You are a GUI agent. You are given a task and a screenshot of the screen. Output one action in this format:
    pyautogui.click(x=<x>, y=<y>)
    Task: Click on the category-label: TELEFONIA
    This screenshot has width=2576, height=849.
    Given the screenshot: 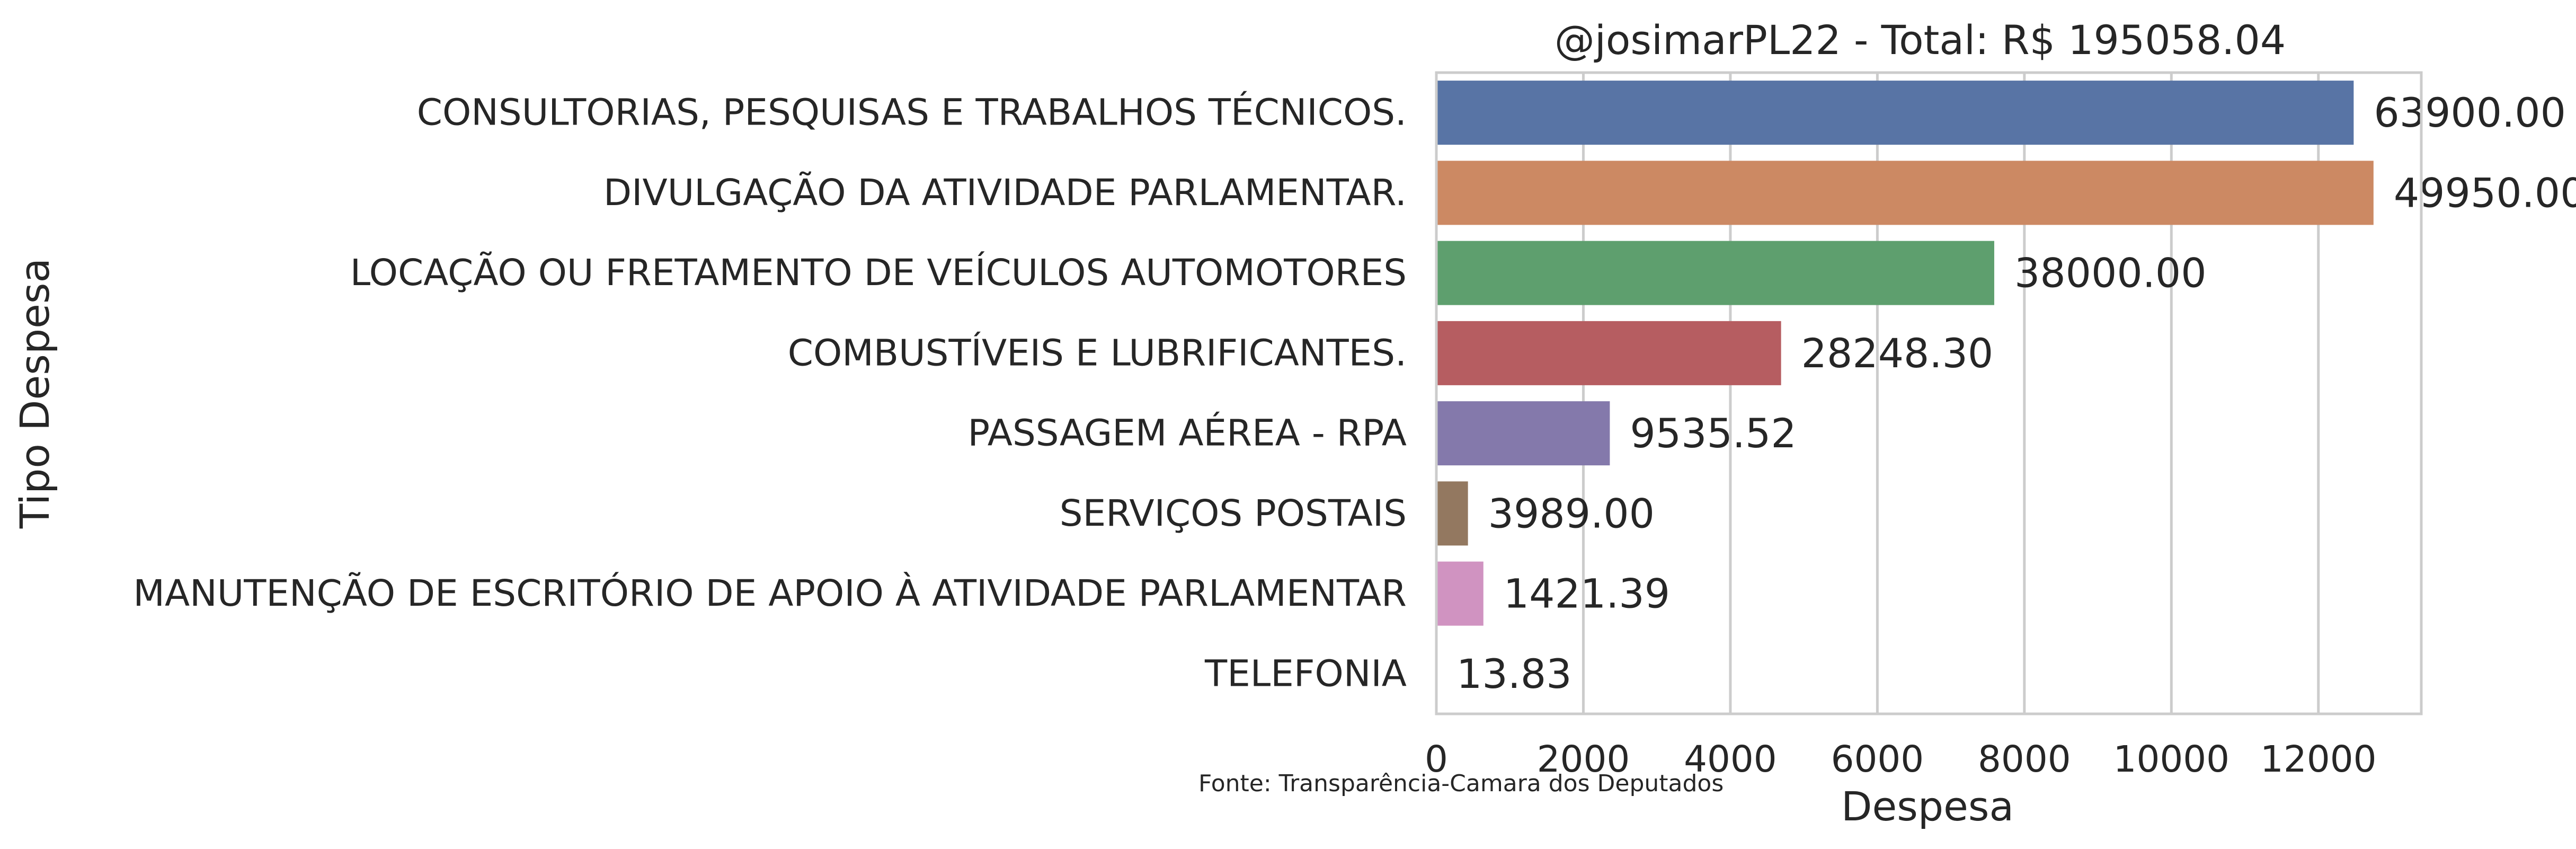 What is the action you would take?
    pyautogui.click(x=1306, y=673)
    